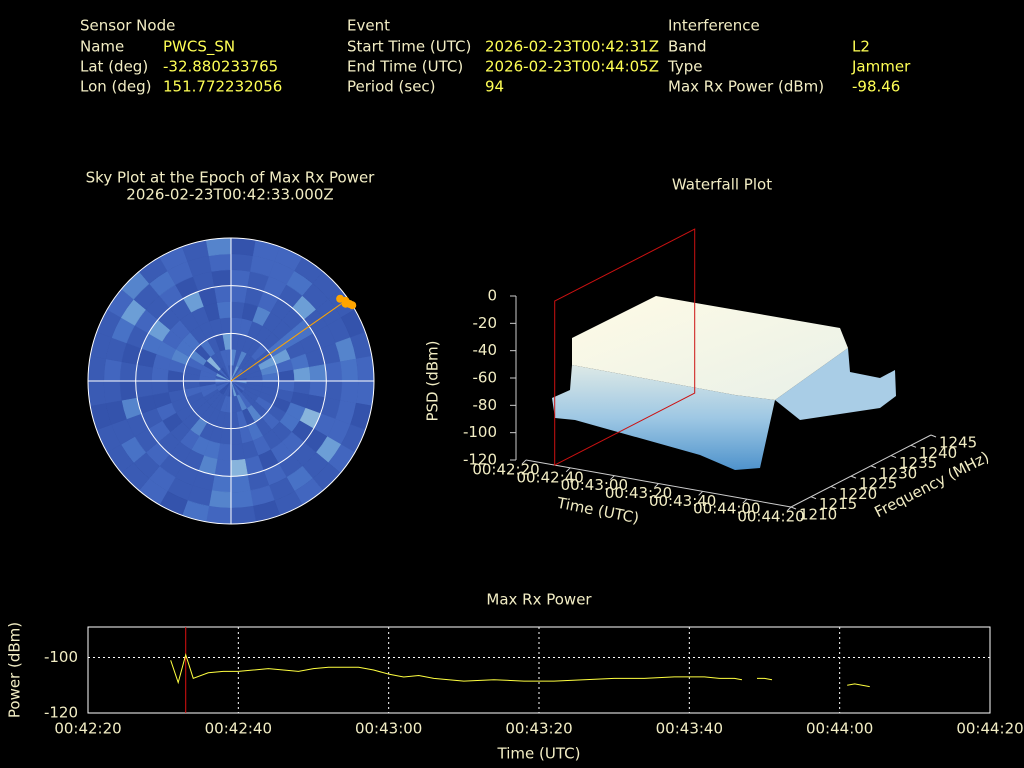 This screenshot has height=768, width=1024. I want to click on field-label: Max Rx Power (dBm), so click(746, 87).